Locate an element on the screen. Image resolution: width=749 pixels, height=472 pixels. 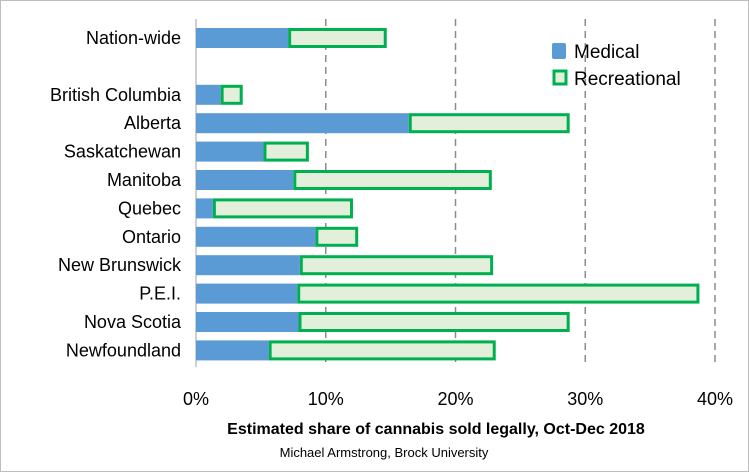
legend-label-medical: Medical is located at coordinates (606, 52).